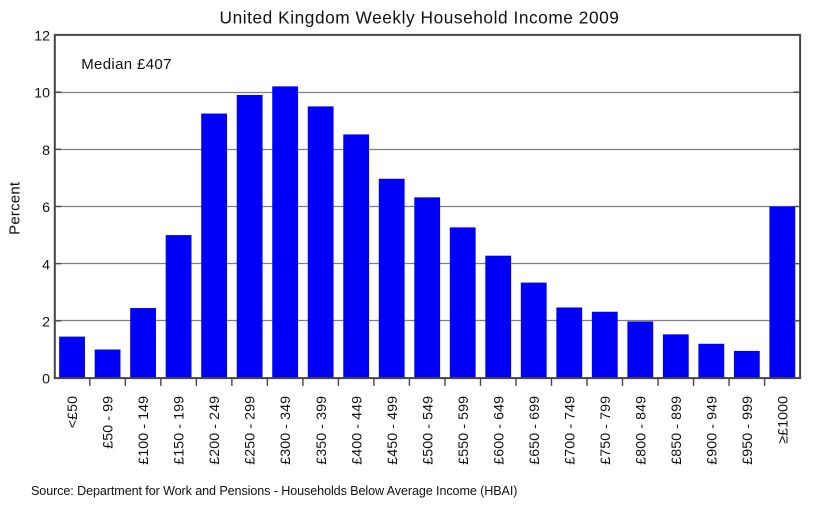 The width and height of the screenshot is (819, 512). I want to click on svg-text: 4, so click(46, 265).